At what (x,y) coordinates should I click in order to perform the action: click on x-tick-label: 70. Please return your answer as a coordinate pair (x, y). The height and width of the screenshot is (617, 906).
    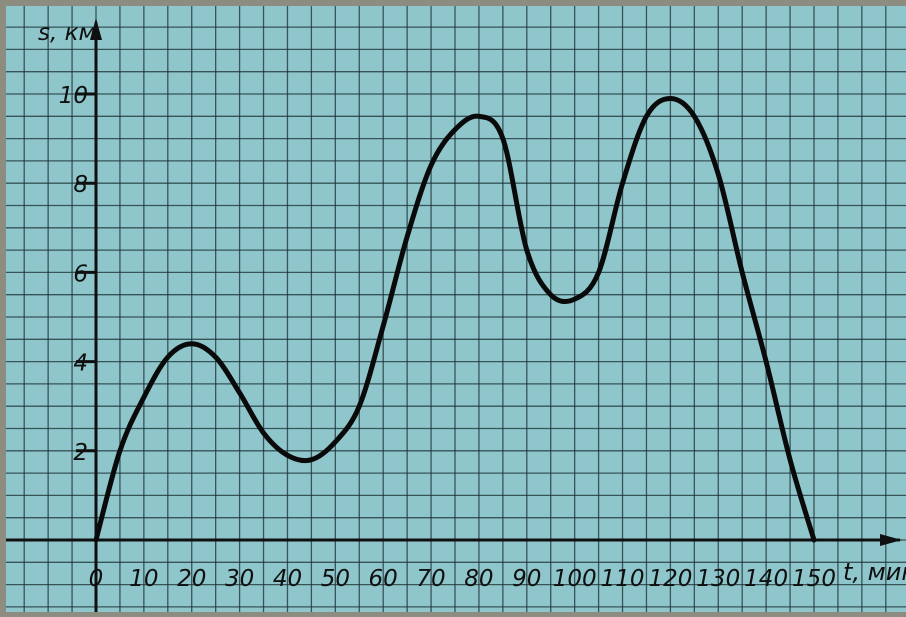
    Looking at the image, I should click on (430, 579).